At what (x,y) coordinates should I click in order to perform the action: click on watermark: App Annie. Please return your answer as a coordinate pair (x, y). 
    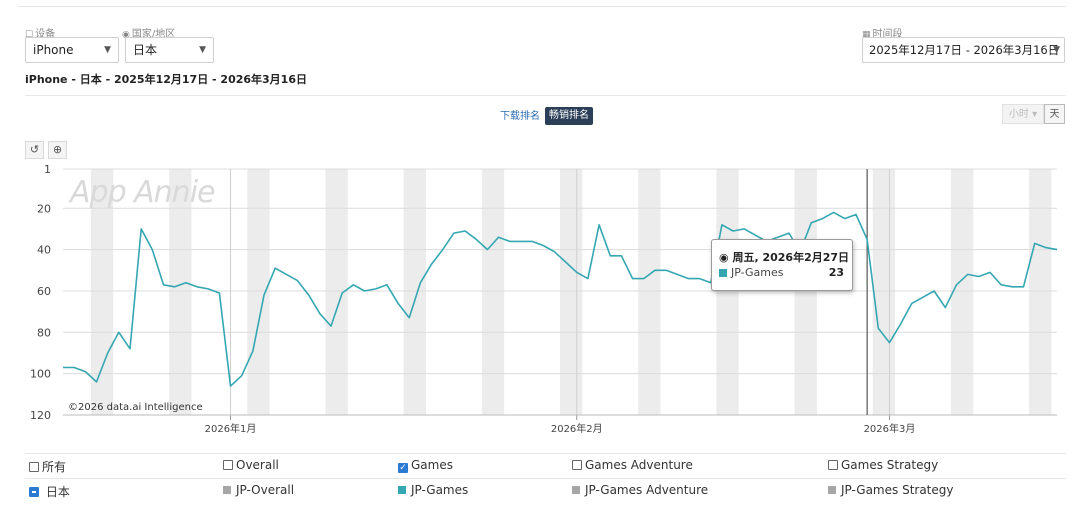
    Looking at the image, I should click on (141, 192).